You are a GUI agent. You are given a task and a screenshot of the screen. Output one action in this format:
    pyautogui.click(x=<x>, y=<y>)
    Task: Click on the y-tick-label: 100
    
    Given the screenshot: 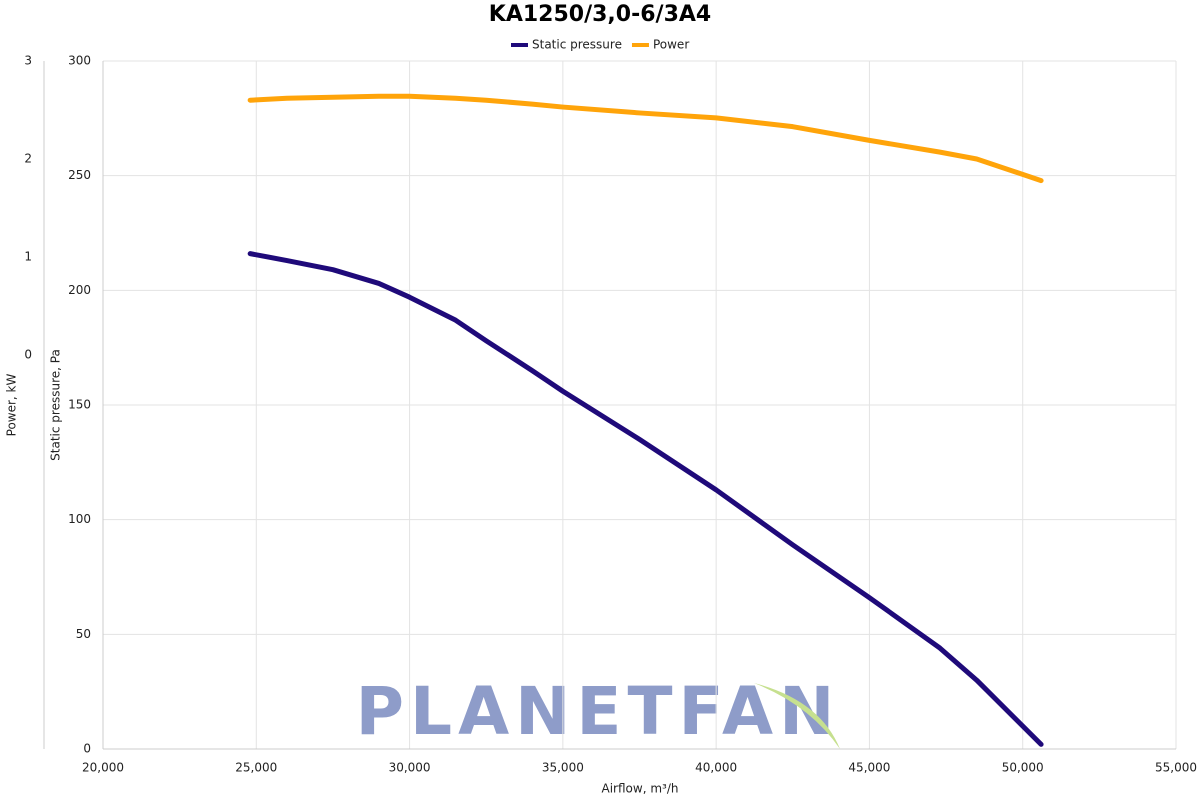 What is the action you would take?
    pyautogui.click(x=79, y=519)
    